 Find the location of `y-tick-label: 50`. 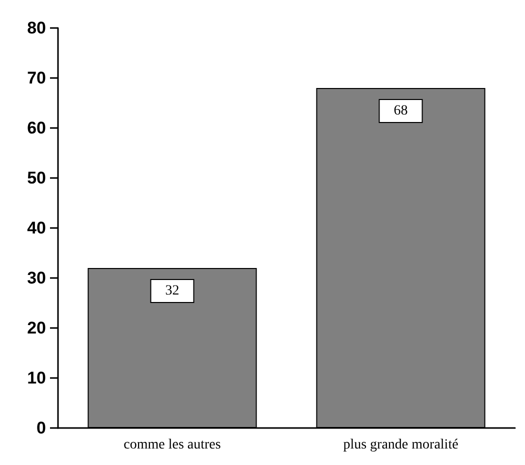

y-tick-label: 50 is located at coordinates (36, 178).